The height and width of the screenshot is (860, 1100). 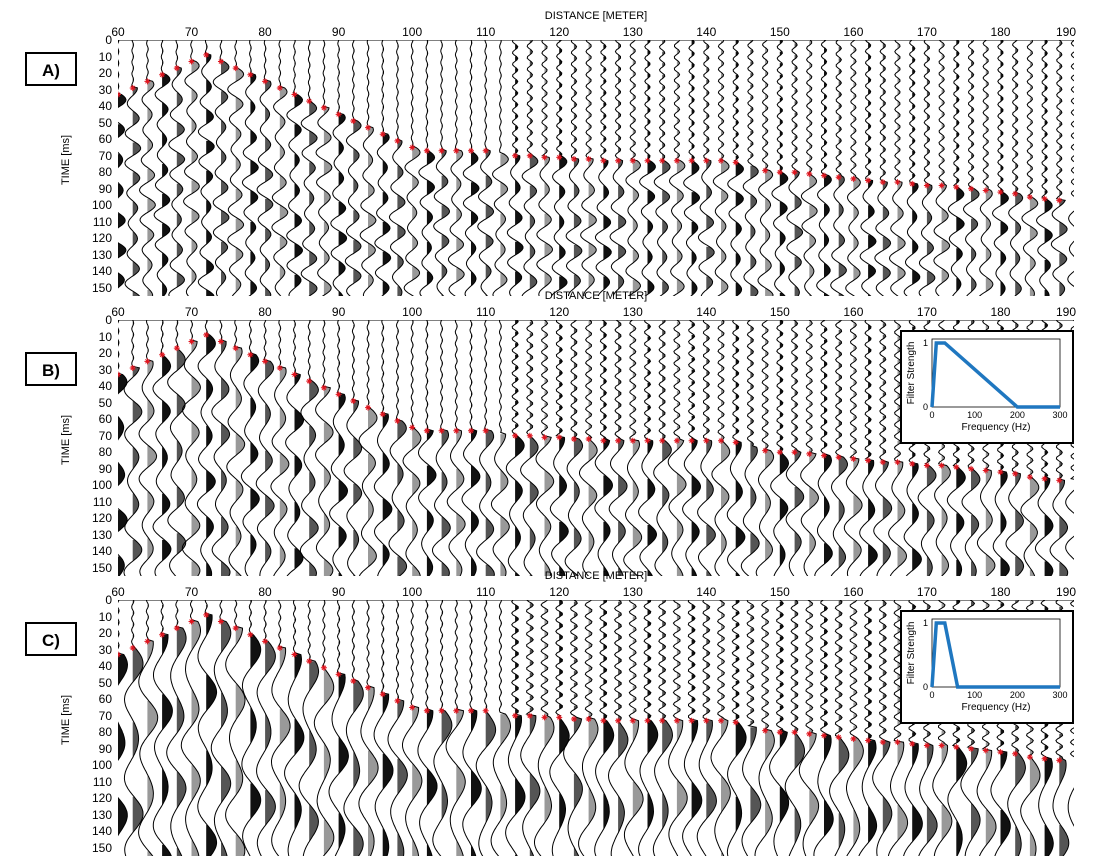 I want to click on inset-x-axis-title: Frequency (Hz), so click(x=996, y=707).